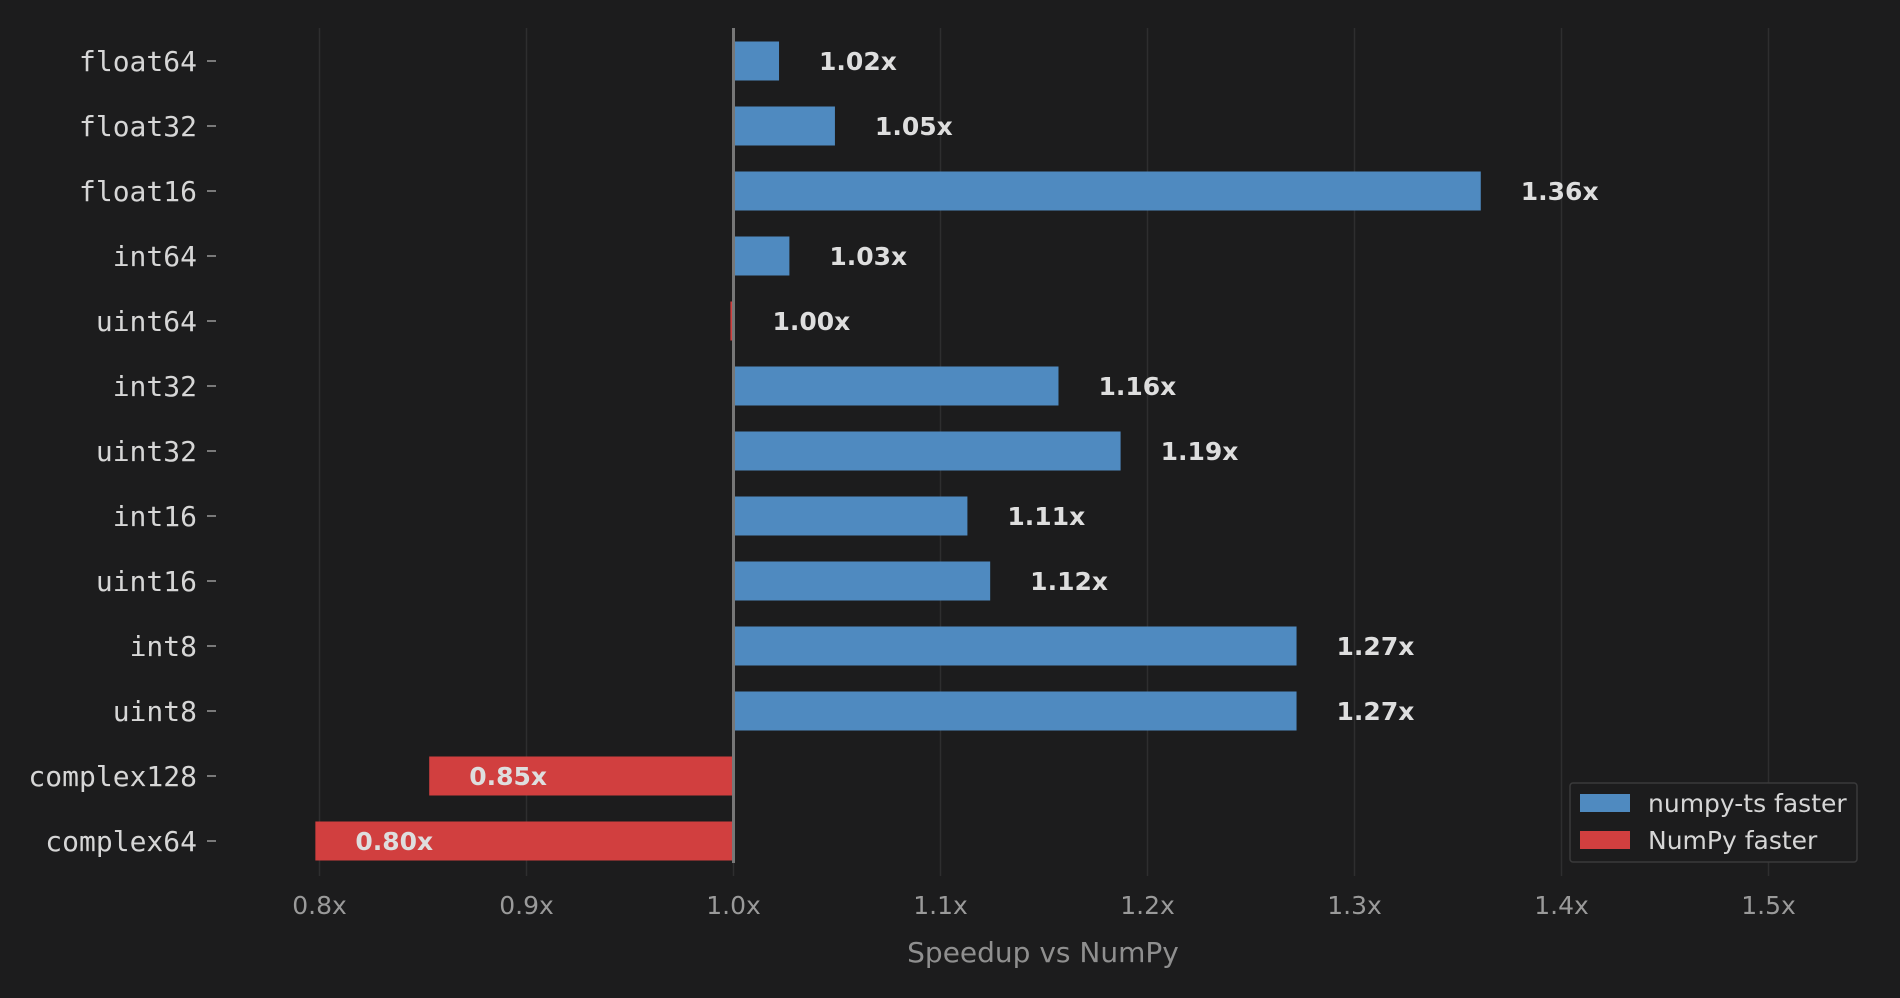 Image resolution: width=1900 pixels, height=998 pixels. I want to click on bar-value-label-float16: 1.36x, so click(1560, 191).